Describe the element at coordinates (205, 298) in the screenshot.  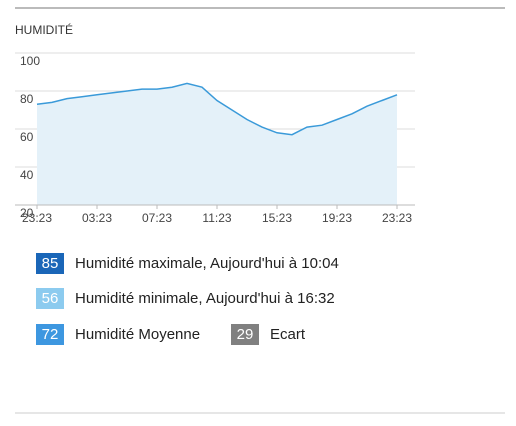
I see `stat-label: Humidité minimale, Aujourd'hui à 16:32` at that location.